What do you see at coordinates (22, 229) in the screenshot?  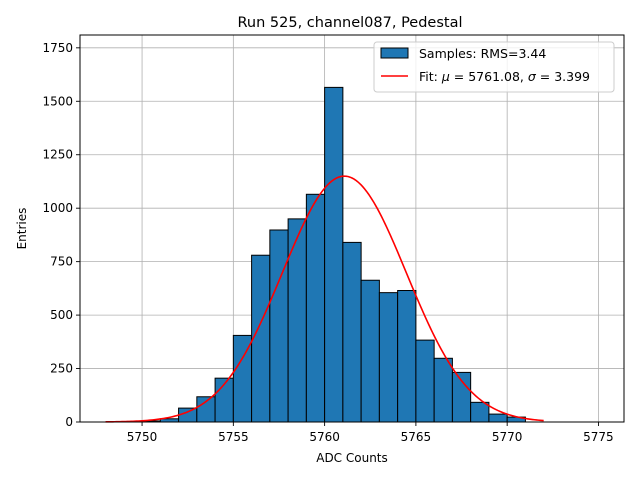 I see `y-axis-label: Entries` at bounding box center [22, 229].